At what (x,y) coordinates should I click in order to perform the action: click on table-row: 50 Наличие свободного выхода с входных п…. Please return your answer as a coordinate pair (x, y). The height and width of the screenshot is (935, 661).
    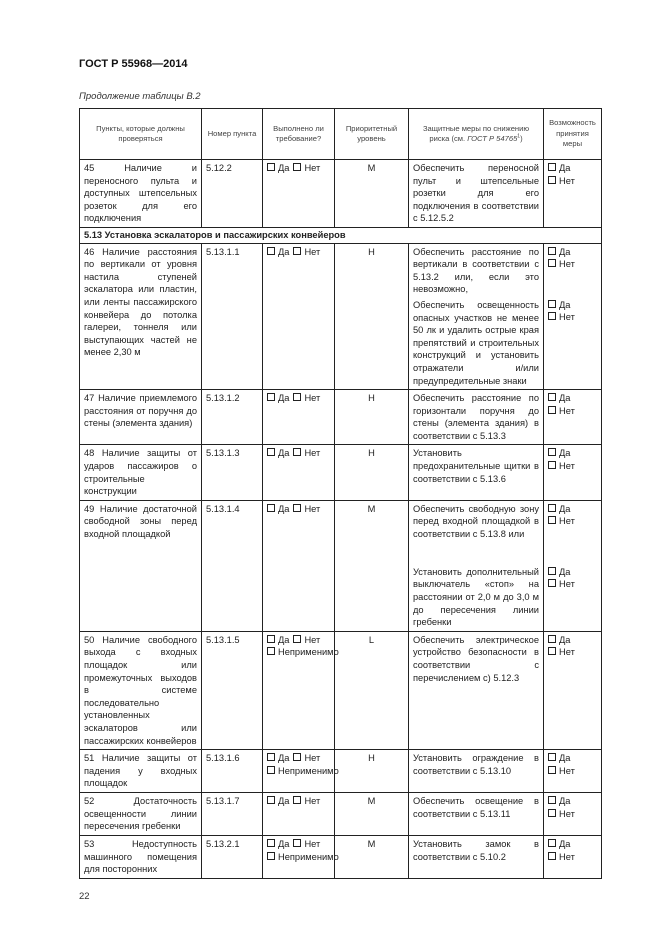
    Looking at the image, I should click on (340, 690).